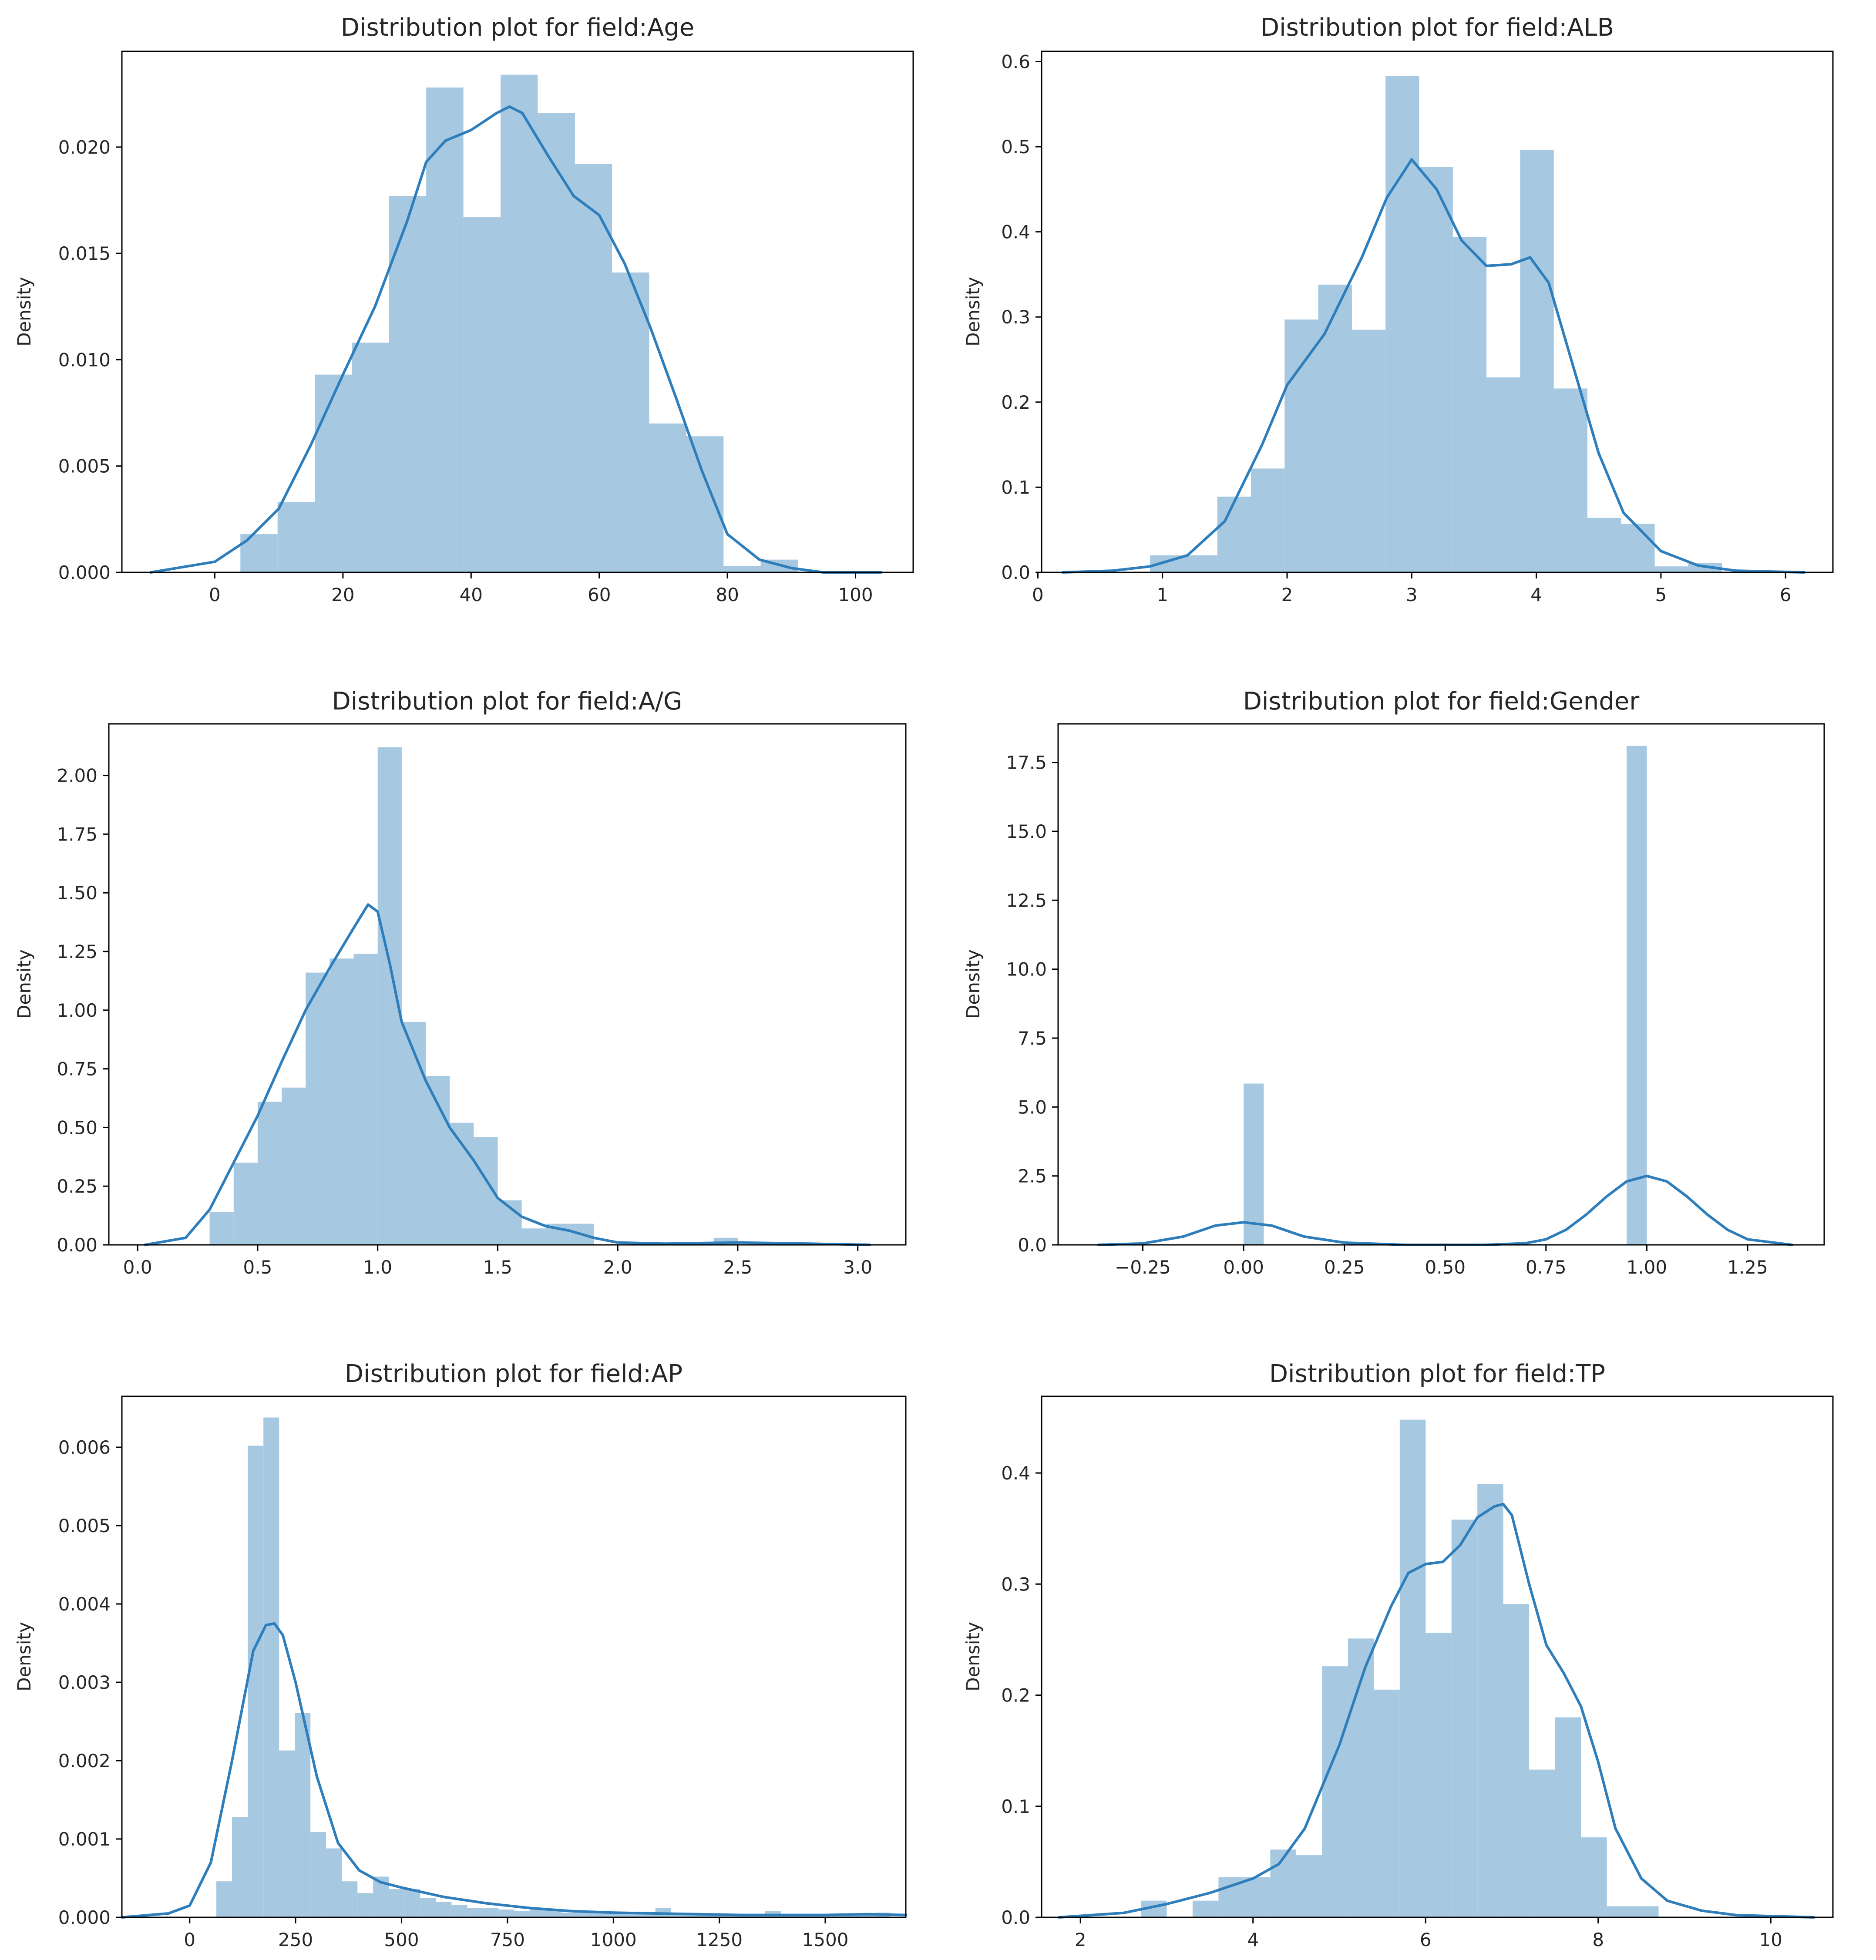 This screenshot has height=1960, width=1876. Describe the element at coordinates (719, 1940) in the screenshot. I see `x-tick-label: 1250` at that location.